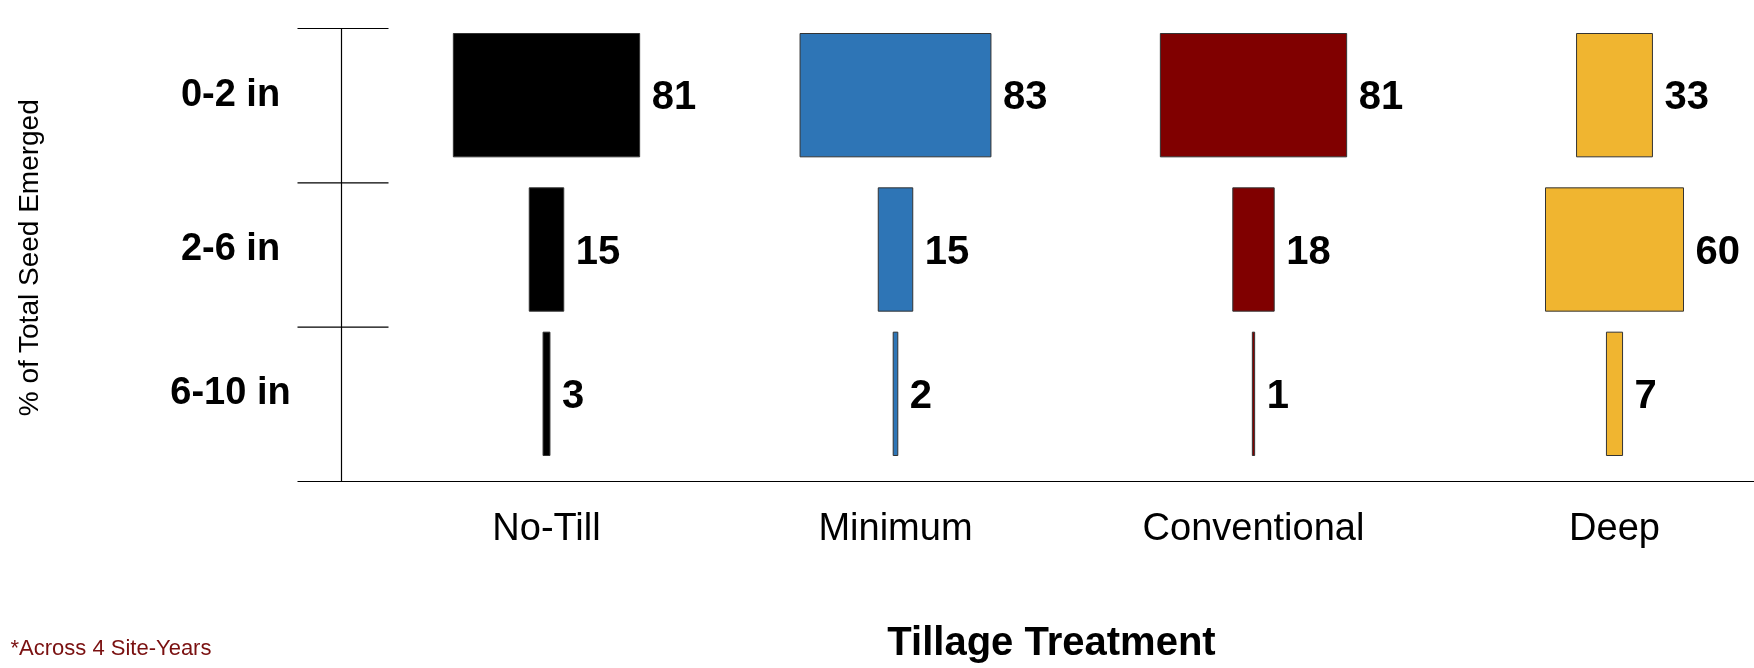 The width and height of the screenshot is (1754, 668). What do you see at coordinates (895, 526) in the screenshot?
I see `category-label: Minimum` at bounding box center [895, 526].